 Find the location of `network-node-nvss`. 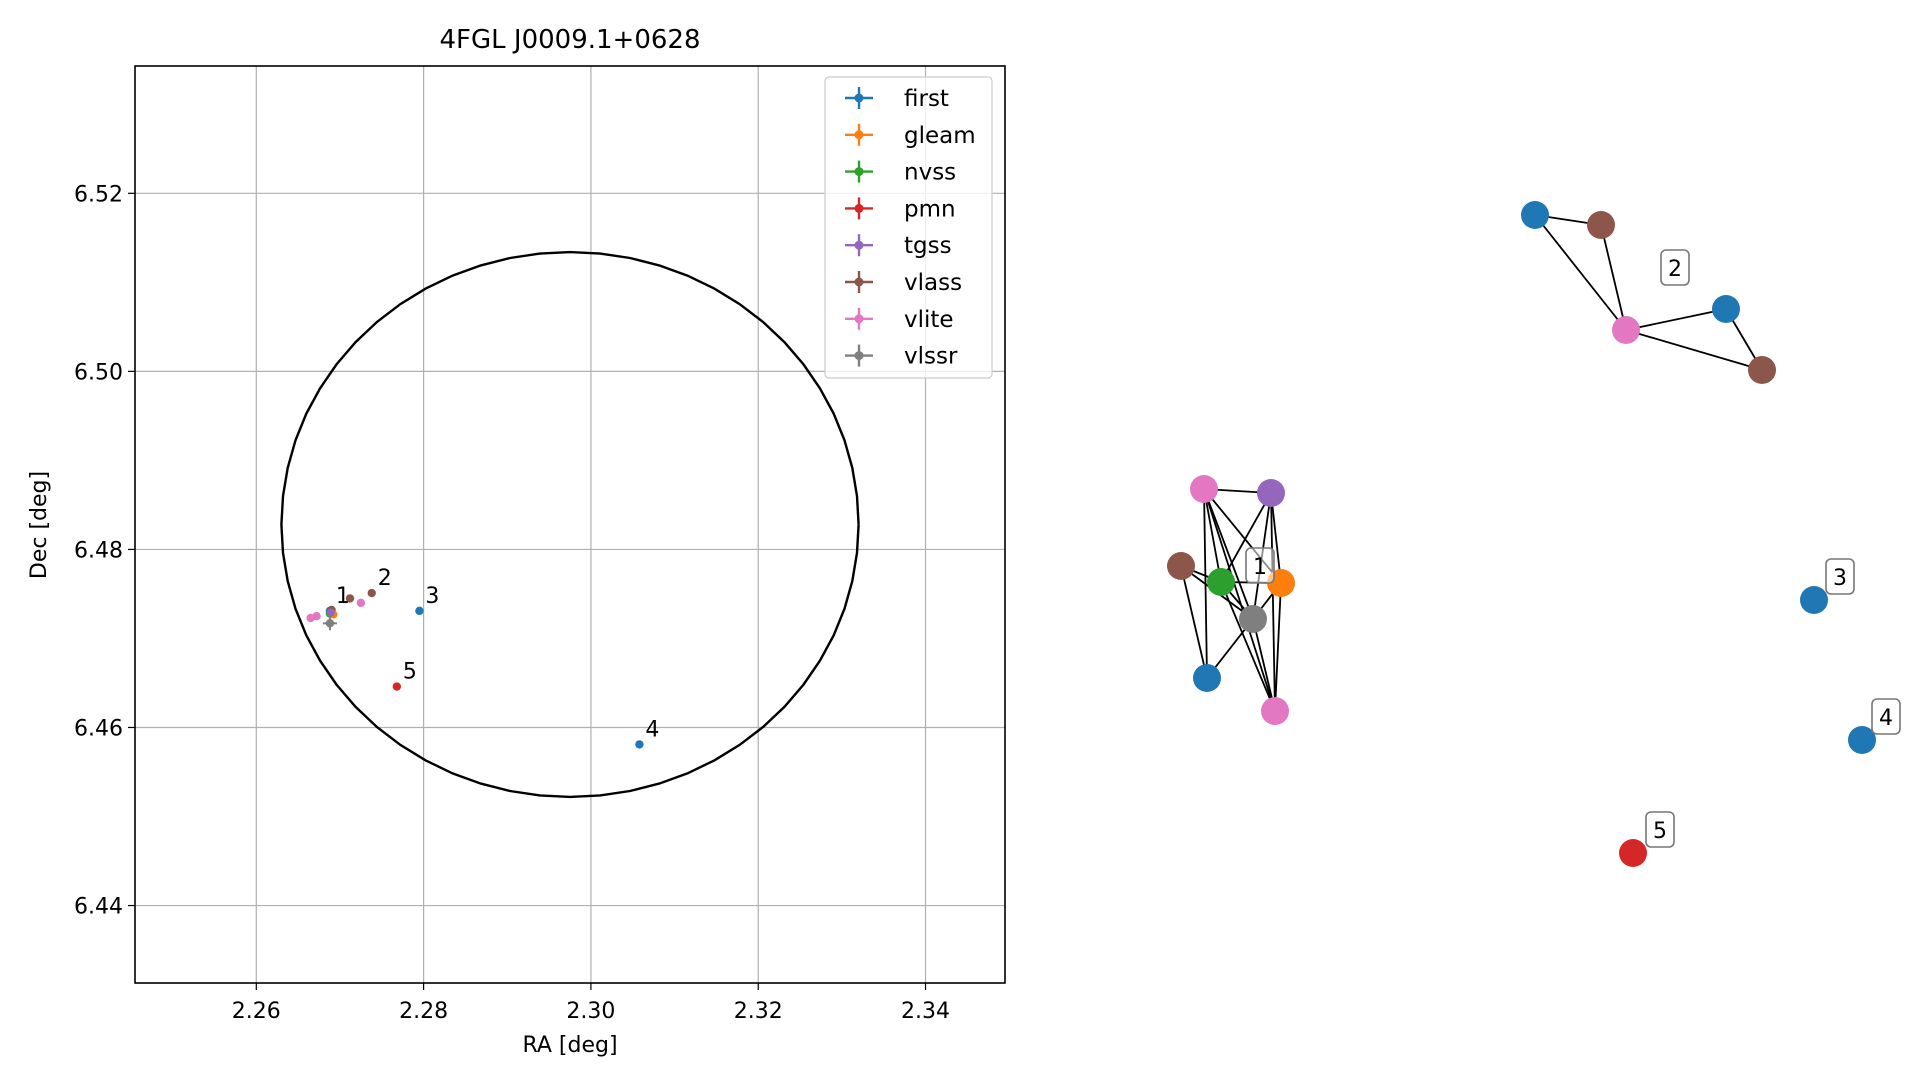

network-node-nvss is located at coordinates (1221, 582).